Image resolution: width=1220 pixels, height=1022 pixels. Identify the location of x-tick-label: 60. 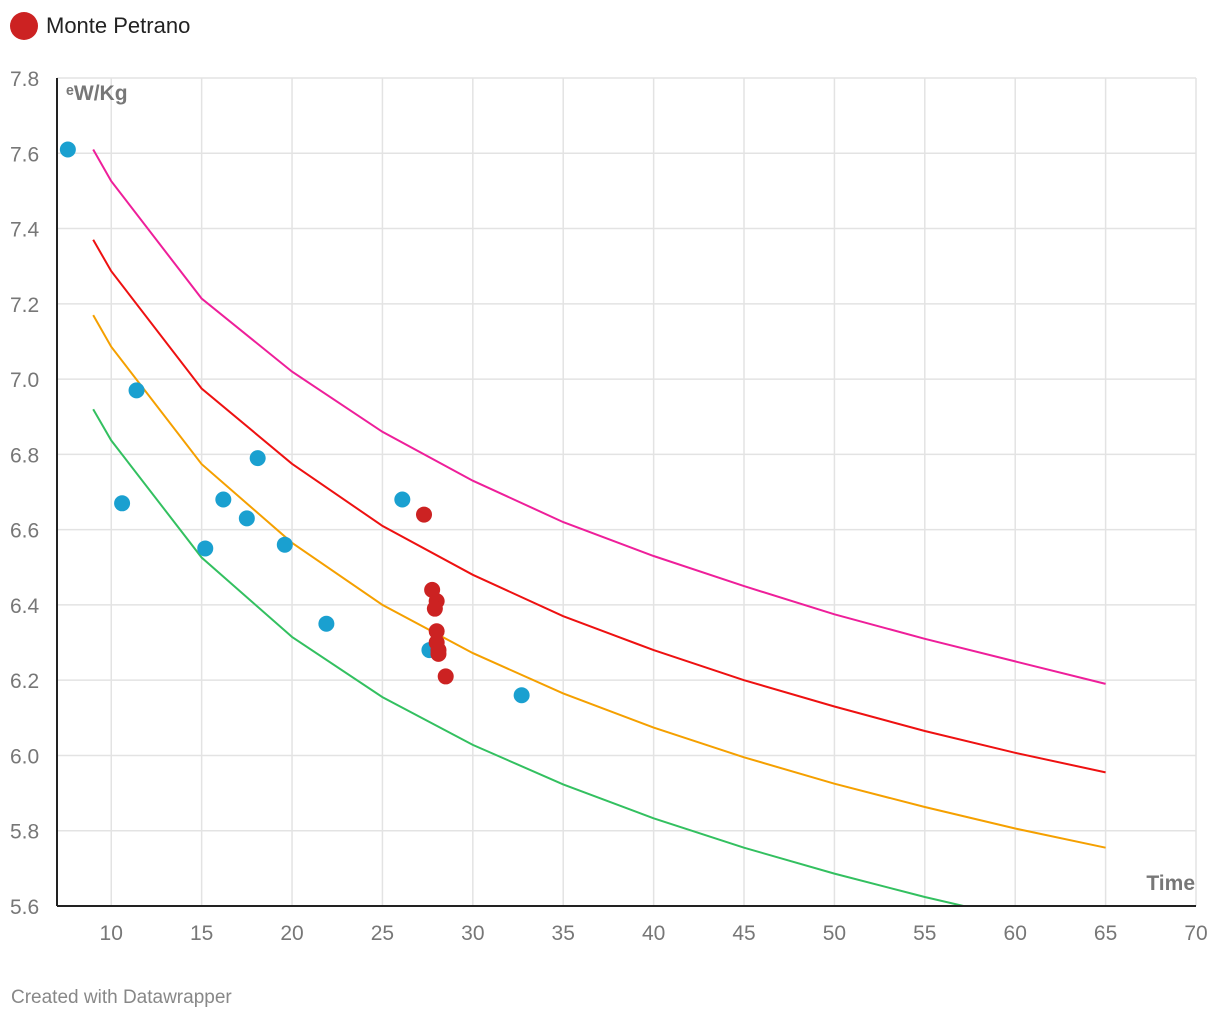
(1015, 933).